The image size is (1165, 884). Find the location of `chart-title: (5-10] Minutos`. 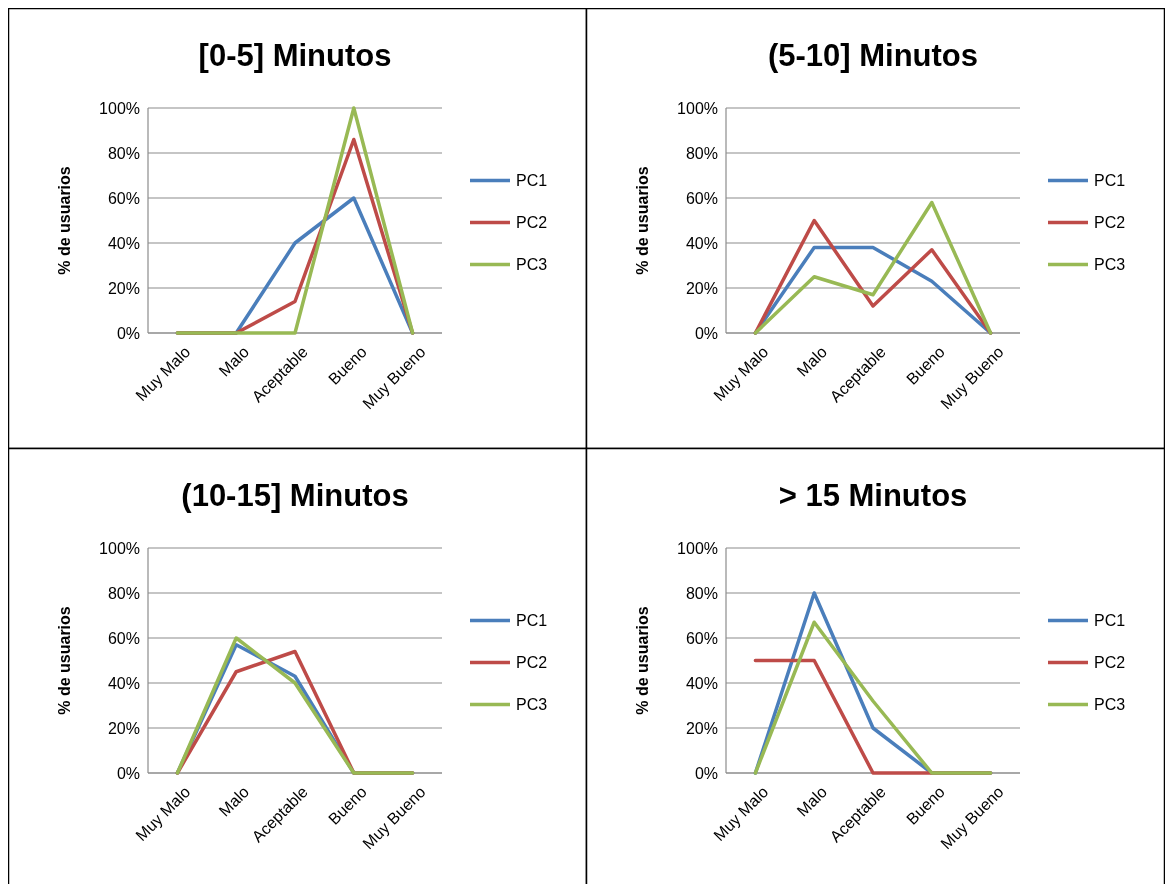

chart-title: (5-10] Minutos is located at coordinates (873, 55).